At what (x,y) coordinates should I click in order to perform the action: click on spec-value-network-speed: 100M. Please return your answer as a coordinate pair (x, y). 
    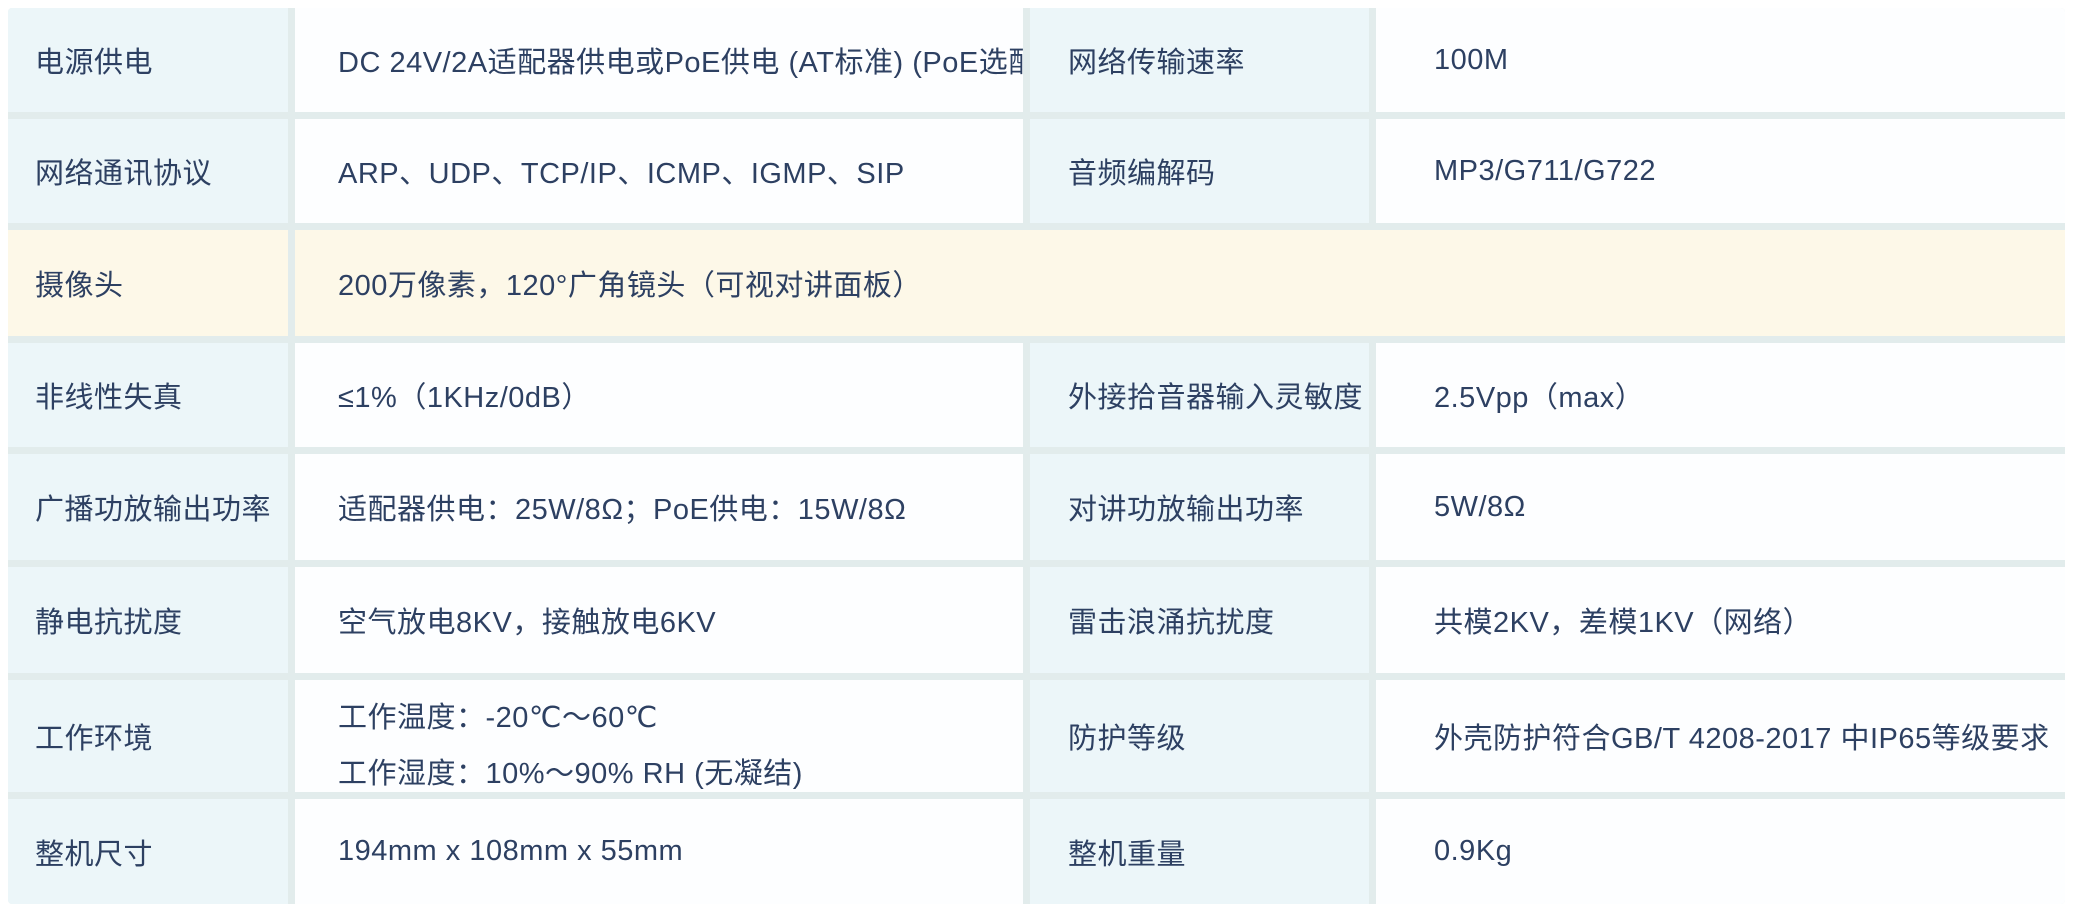
    Looking at the image, I should click on (1720, 60).